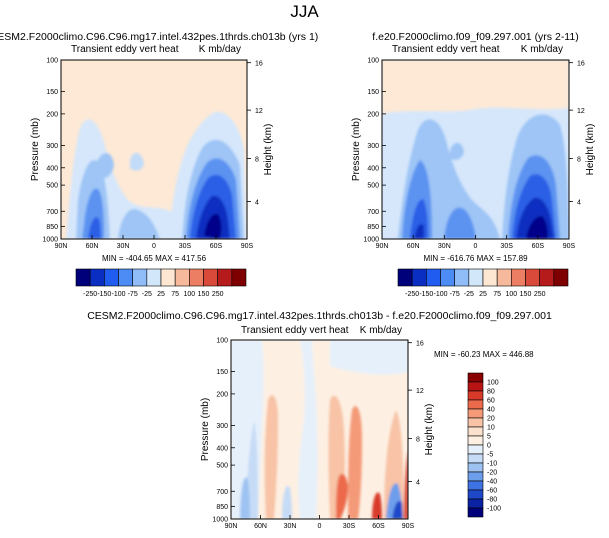 The image size is (609, 538). I want to click on panel-2-ylabel-right: Height (km), so click(590, 150).